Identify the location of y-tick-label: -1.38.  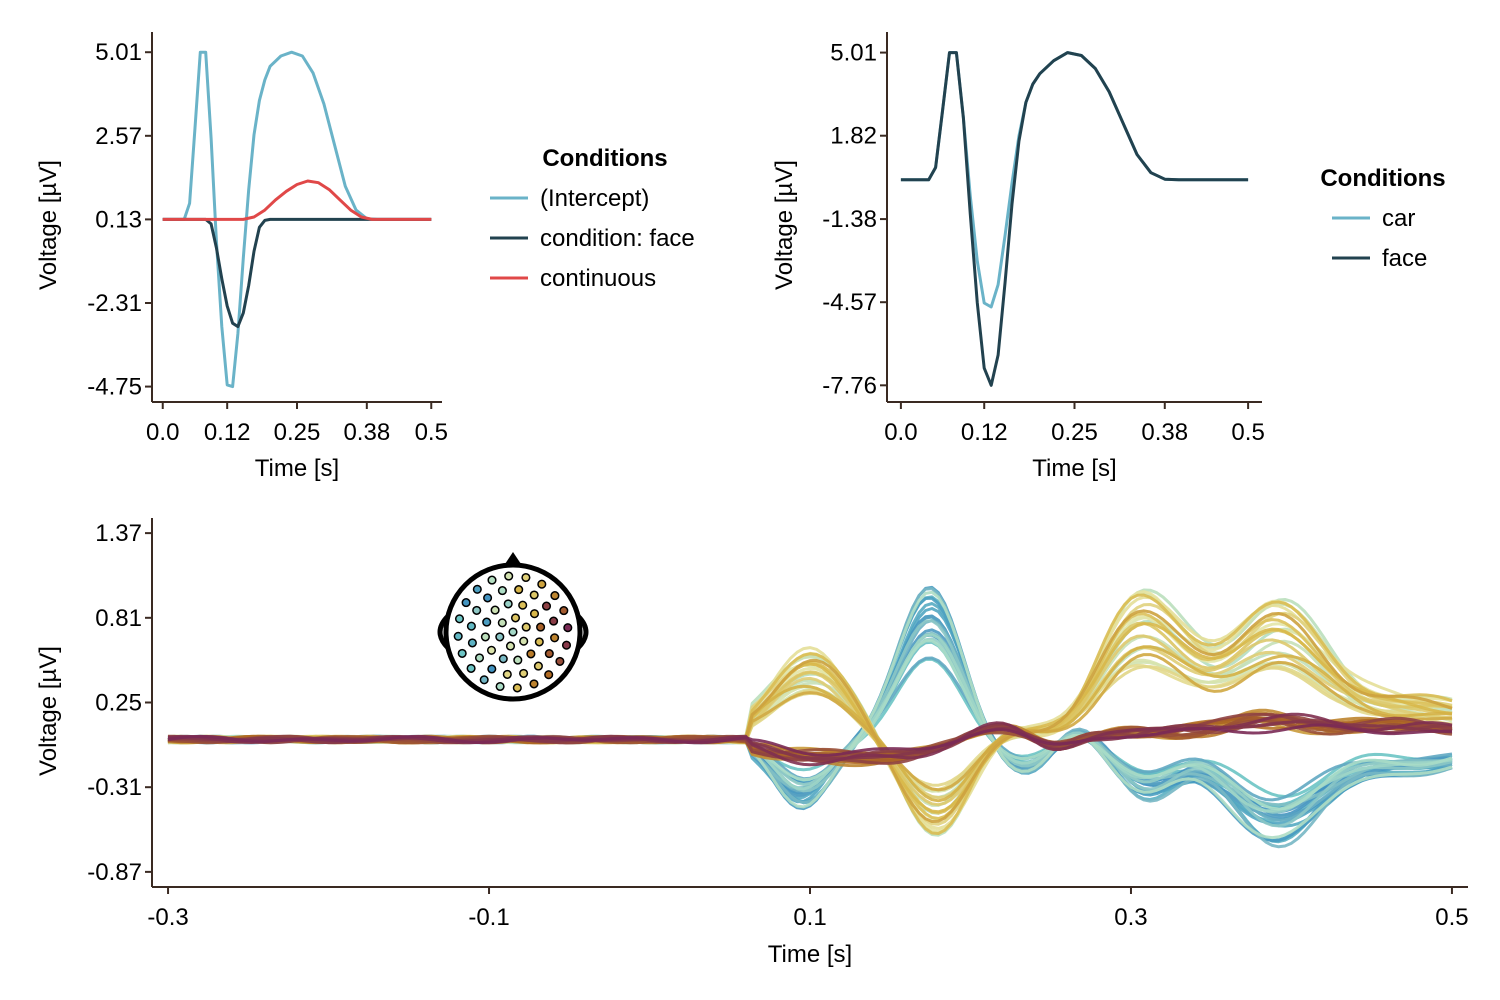
(849, 219).